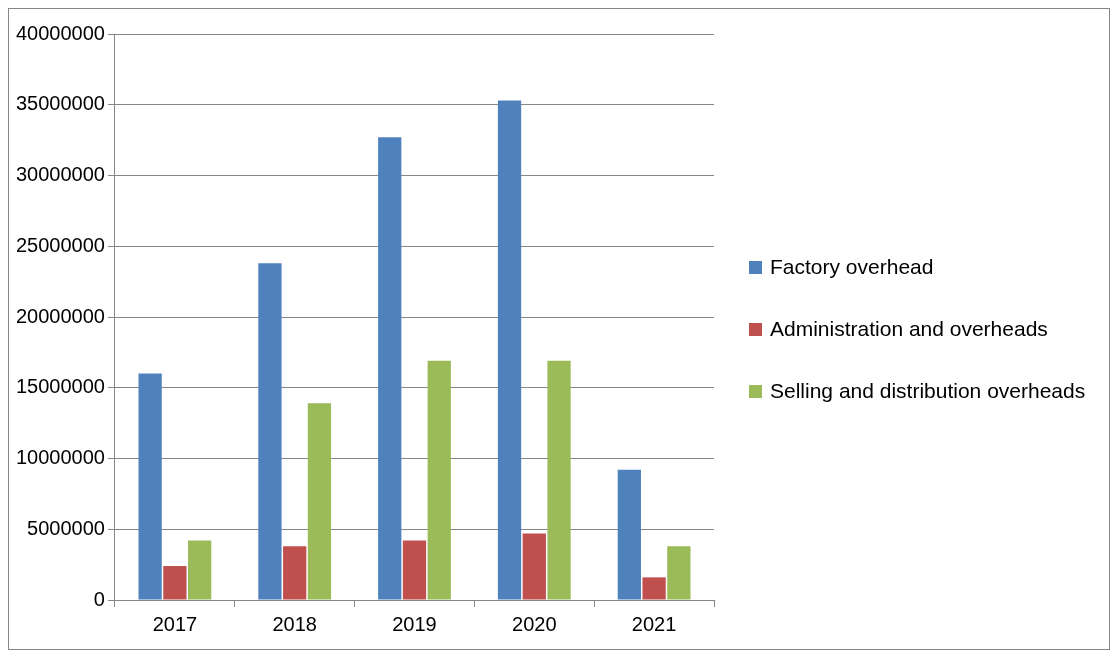 The height and width of the screenshot is (652, 1112). What do you see at coordinates (60, 315) in the screenshot?
I see `y-tick-label: 20000000` at bounding box center [60, 315].